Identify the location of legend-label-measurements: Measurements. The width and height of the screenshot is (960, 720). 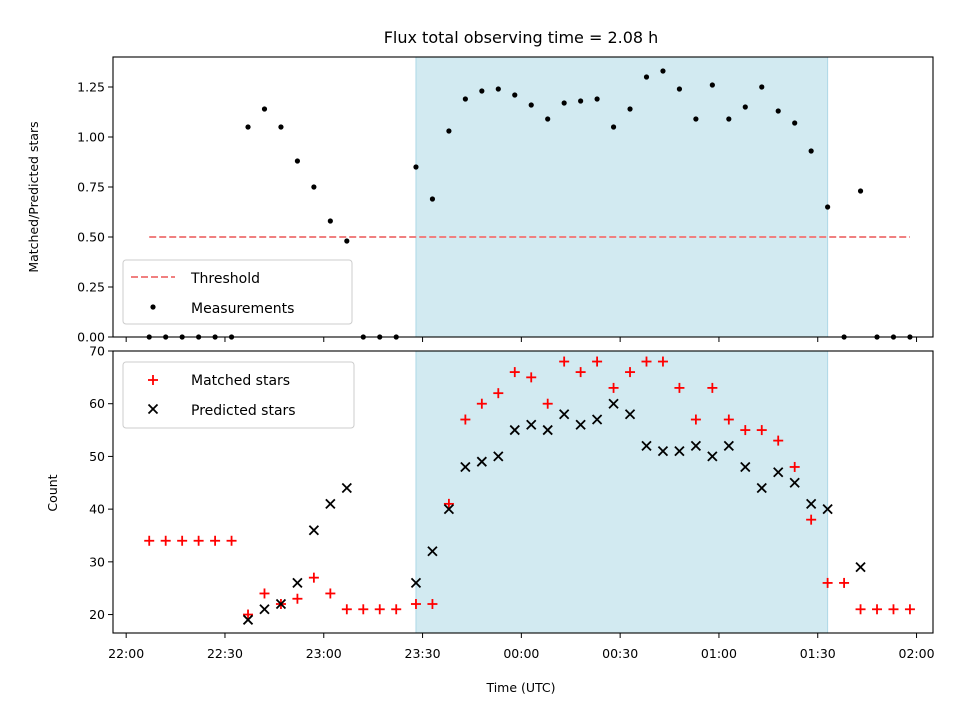
(242, 309).